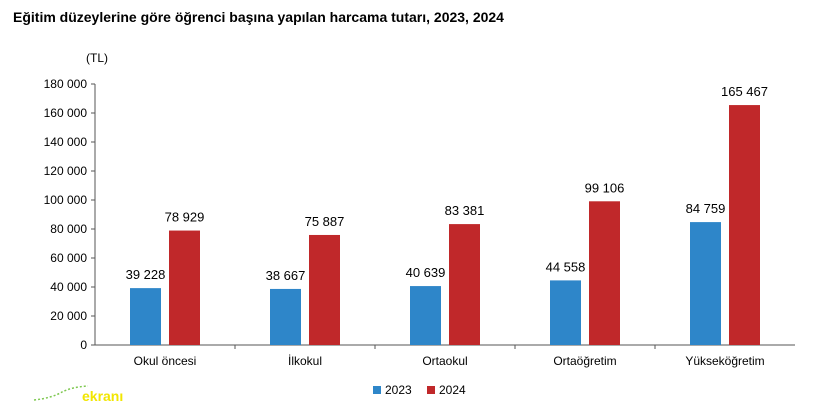 Image resolution: width=816 pixels, height=409 pixels. What do you see at coordinates (426, 272) in the screenshot?
I see `data-label-2023: 40 639` at bounding box center [426, 272].